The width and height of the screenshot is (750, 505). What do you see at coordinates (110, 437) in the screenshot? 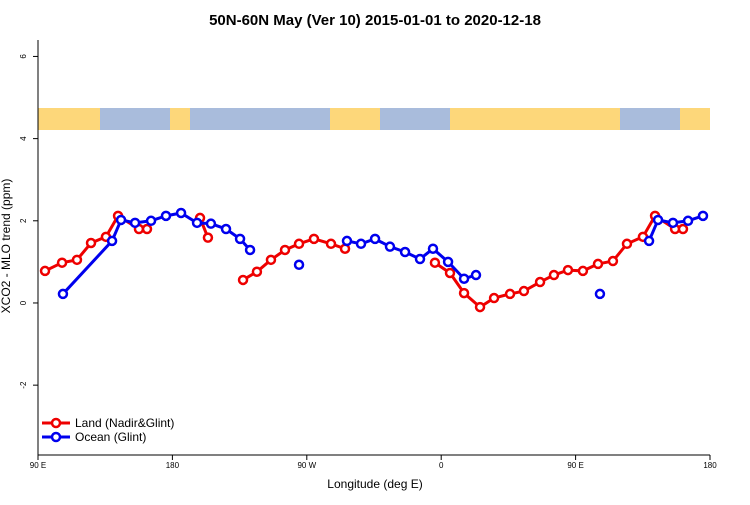
I see `legend-label: Ocean (Glint)` at bounding box center [110, 437].